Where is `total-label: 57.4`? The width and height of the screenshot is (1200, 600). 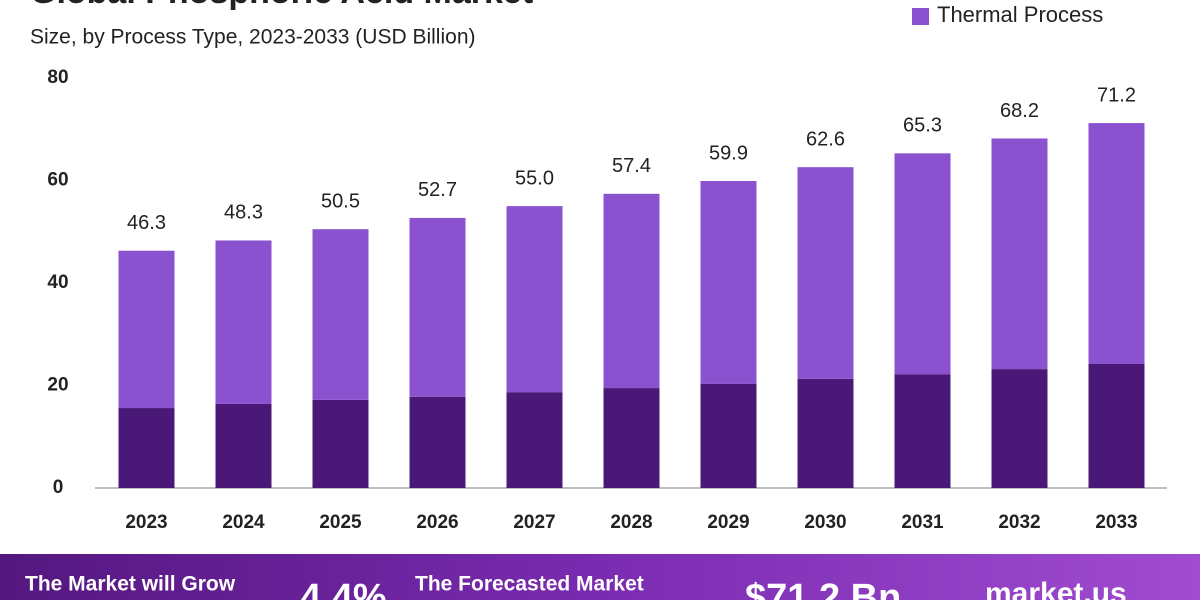 total-label: 57.4 is located at coordinates (631, 166).